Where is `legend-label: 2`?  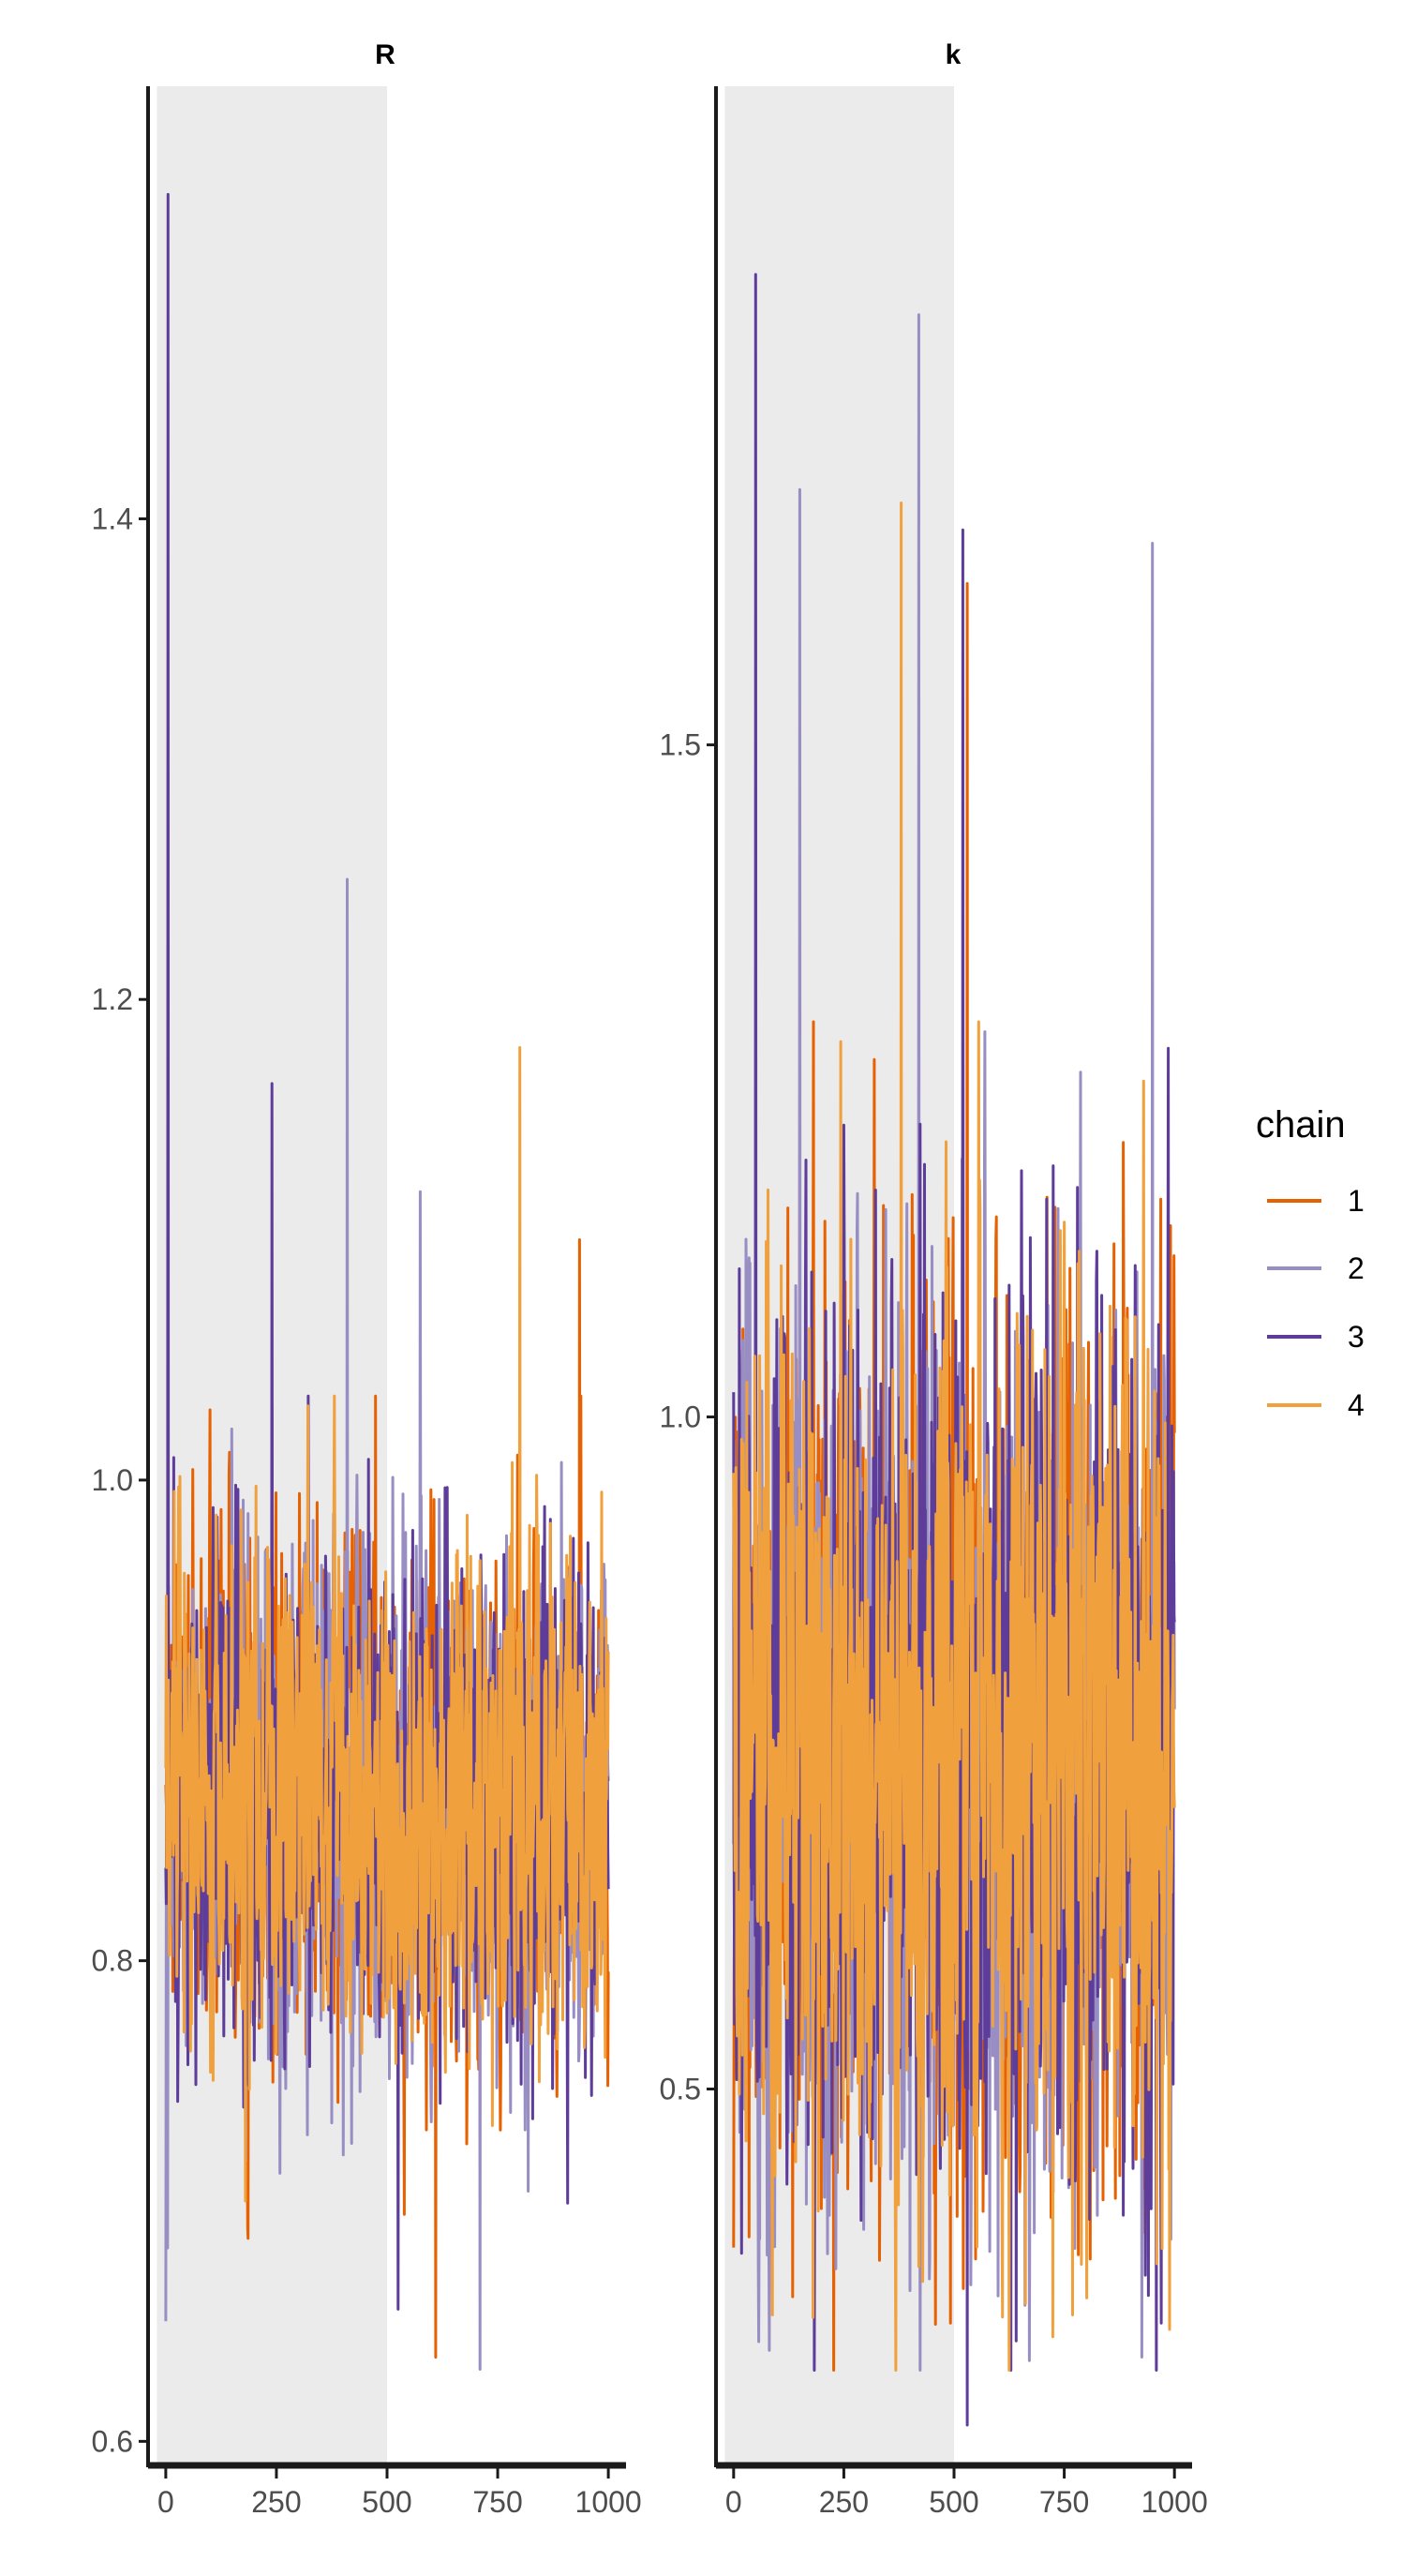 legend-label: 2 is located at coordinates (1356, 1268).